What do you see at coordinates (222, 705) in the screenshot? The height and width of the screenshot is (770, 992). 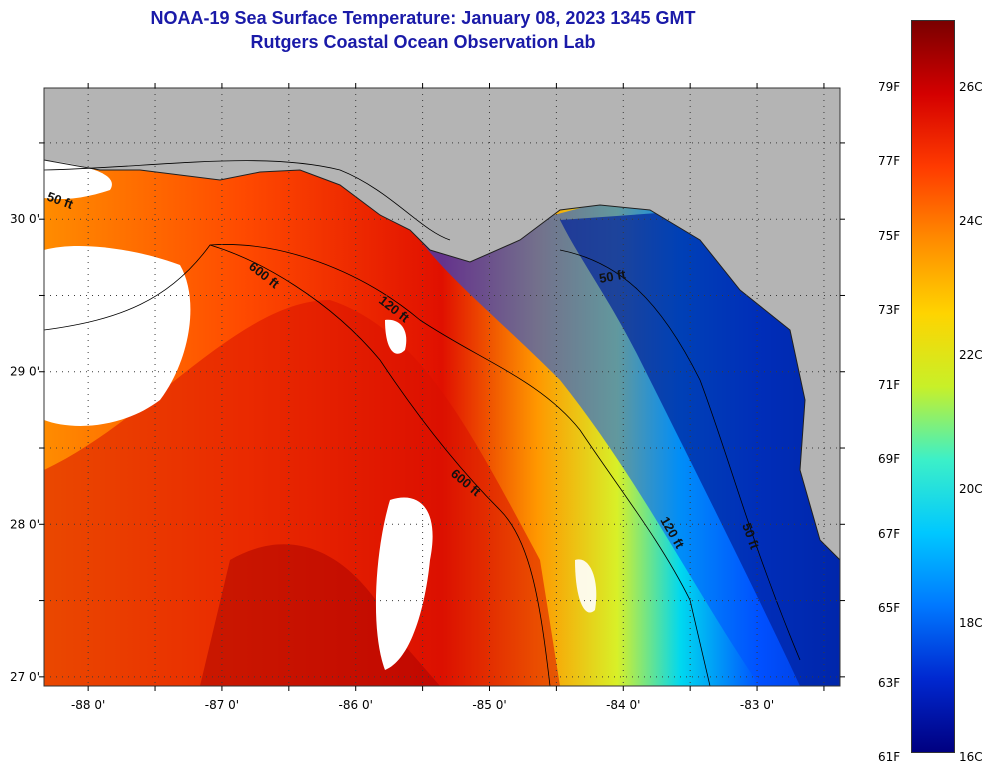 I see `lon-tick-label: -87 0'` at bounding box center [222, 705].